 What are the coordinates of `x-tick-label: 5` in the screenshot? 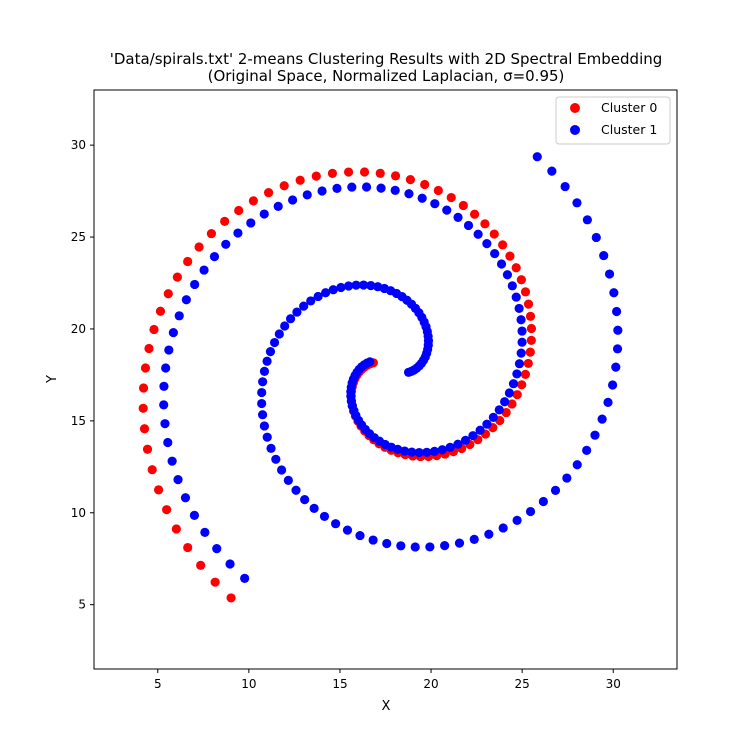 It's located at (158, 684).